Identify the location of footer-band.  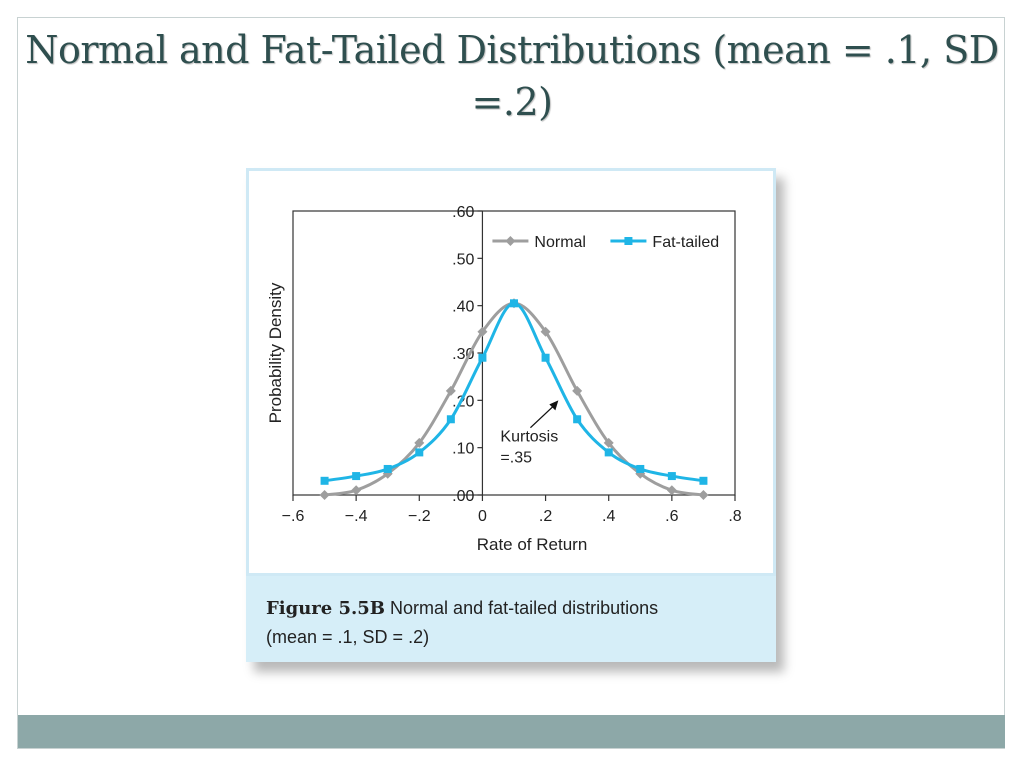
(511, 731).